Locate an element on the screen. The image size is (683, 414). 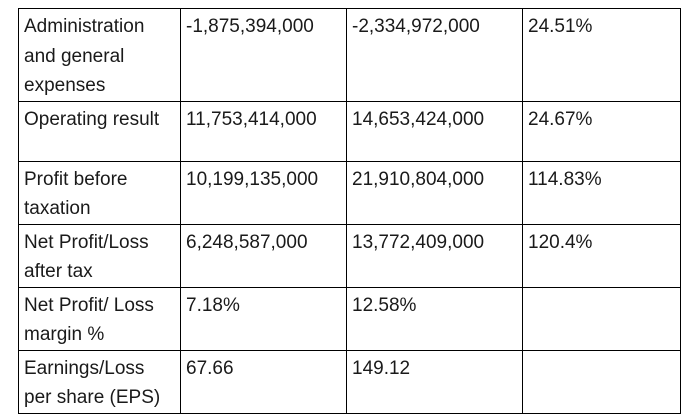
value-cell: 7.18% is located at coordinates (263, 318).